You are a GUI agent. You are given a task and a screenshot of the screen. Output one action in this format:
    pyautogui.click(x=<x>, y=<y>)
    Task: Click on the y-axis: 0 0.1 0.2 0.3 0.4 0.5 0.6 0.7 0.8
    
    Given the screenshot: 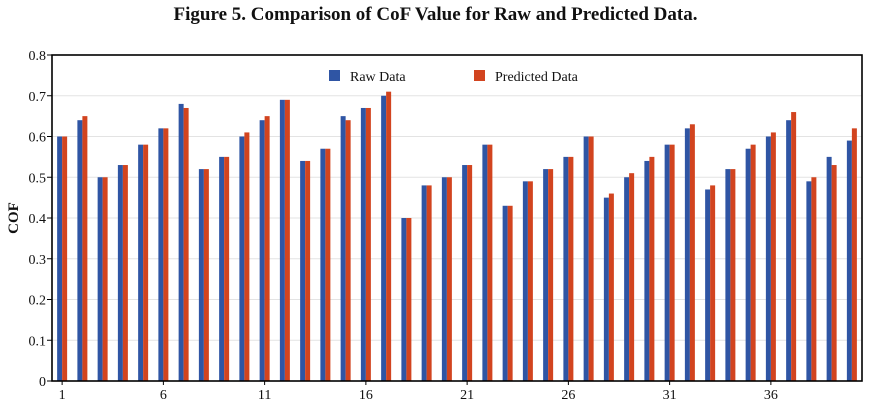 What is the action you would take?
    pyautogui.click(x=40, y=219)
    